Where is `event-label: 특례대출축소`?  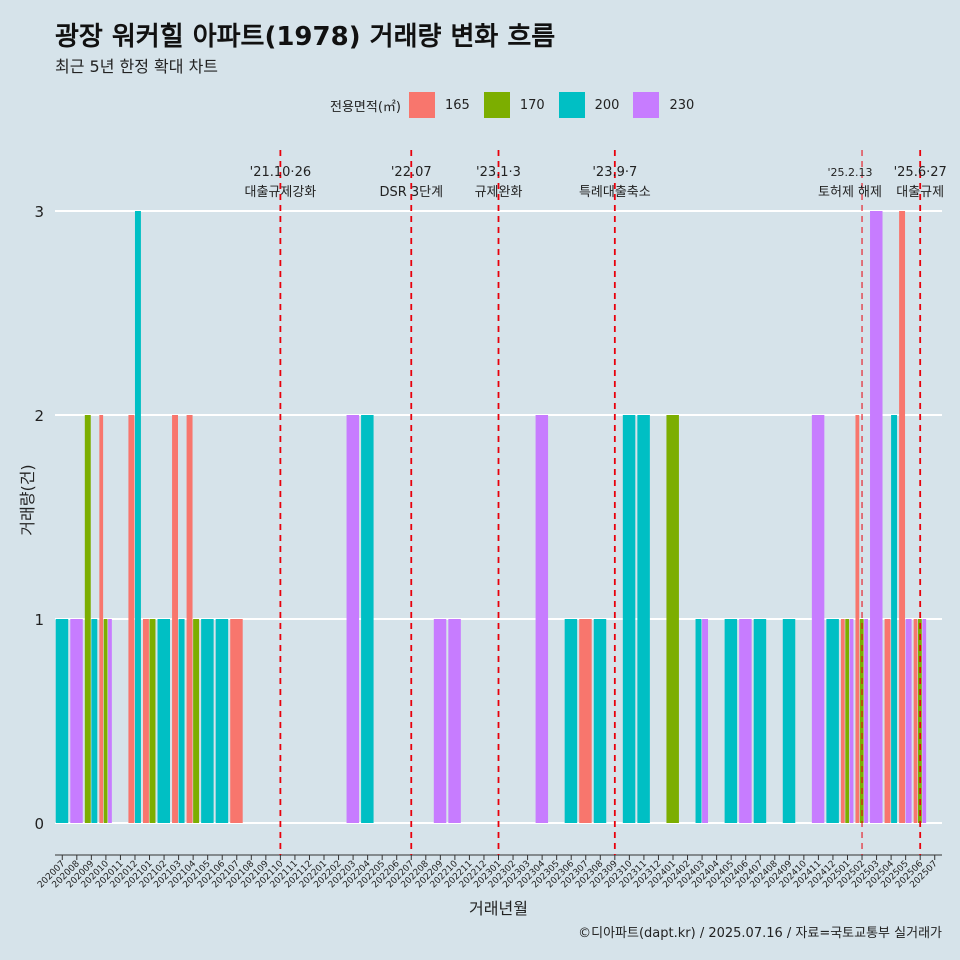
event-label: 특례대출축소 is located at coordinates (615, 192).